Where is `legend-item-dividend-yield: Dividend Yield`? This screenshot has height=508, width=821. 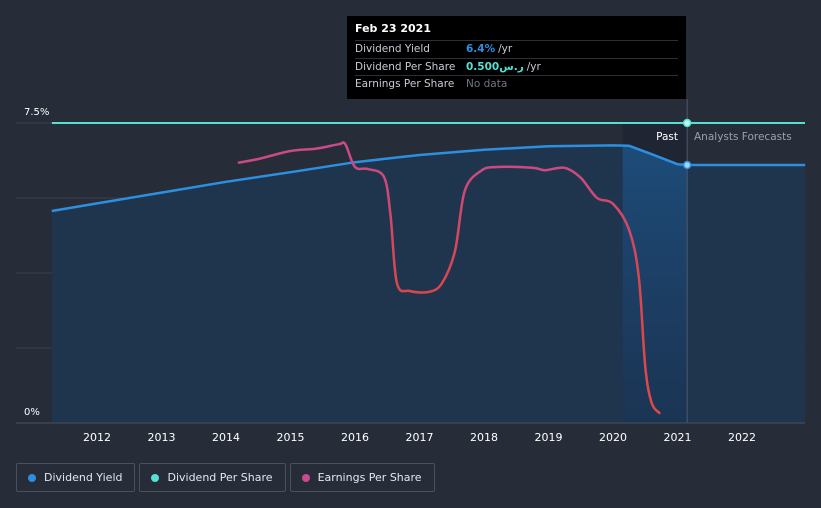
legend-item-dividend-yield: Dividend Yield is located at coordinates (76, 477).